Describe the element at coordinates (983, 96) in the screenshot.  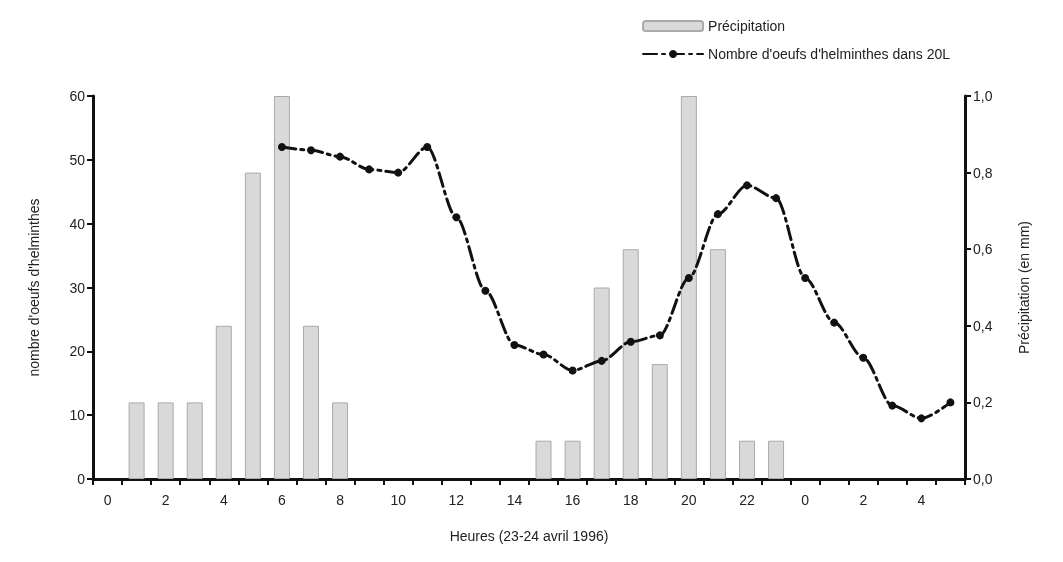
I see `y2-tick-label: 1,0` at that location.